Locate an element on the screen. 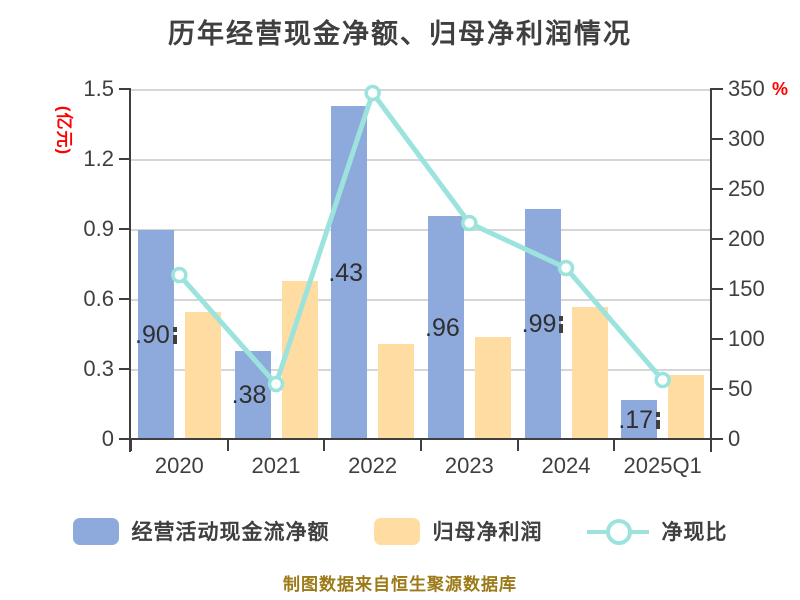  right-axis-tick-label: 250 is located at coordinates (746, 188).